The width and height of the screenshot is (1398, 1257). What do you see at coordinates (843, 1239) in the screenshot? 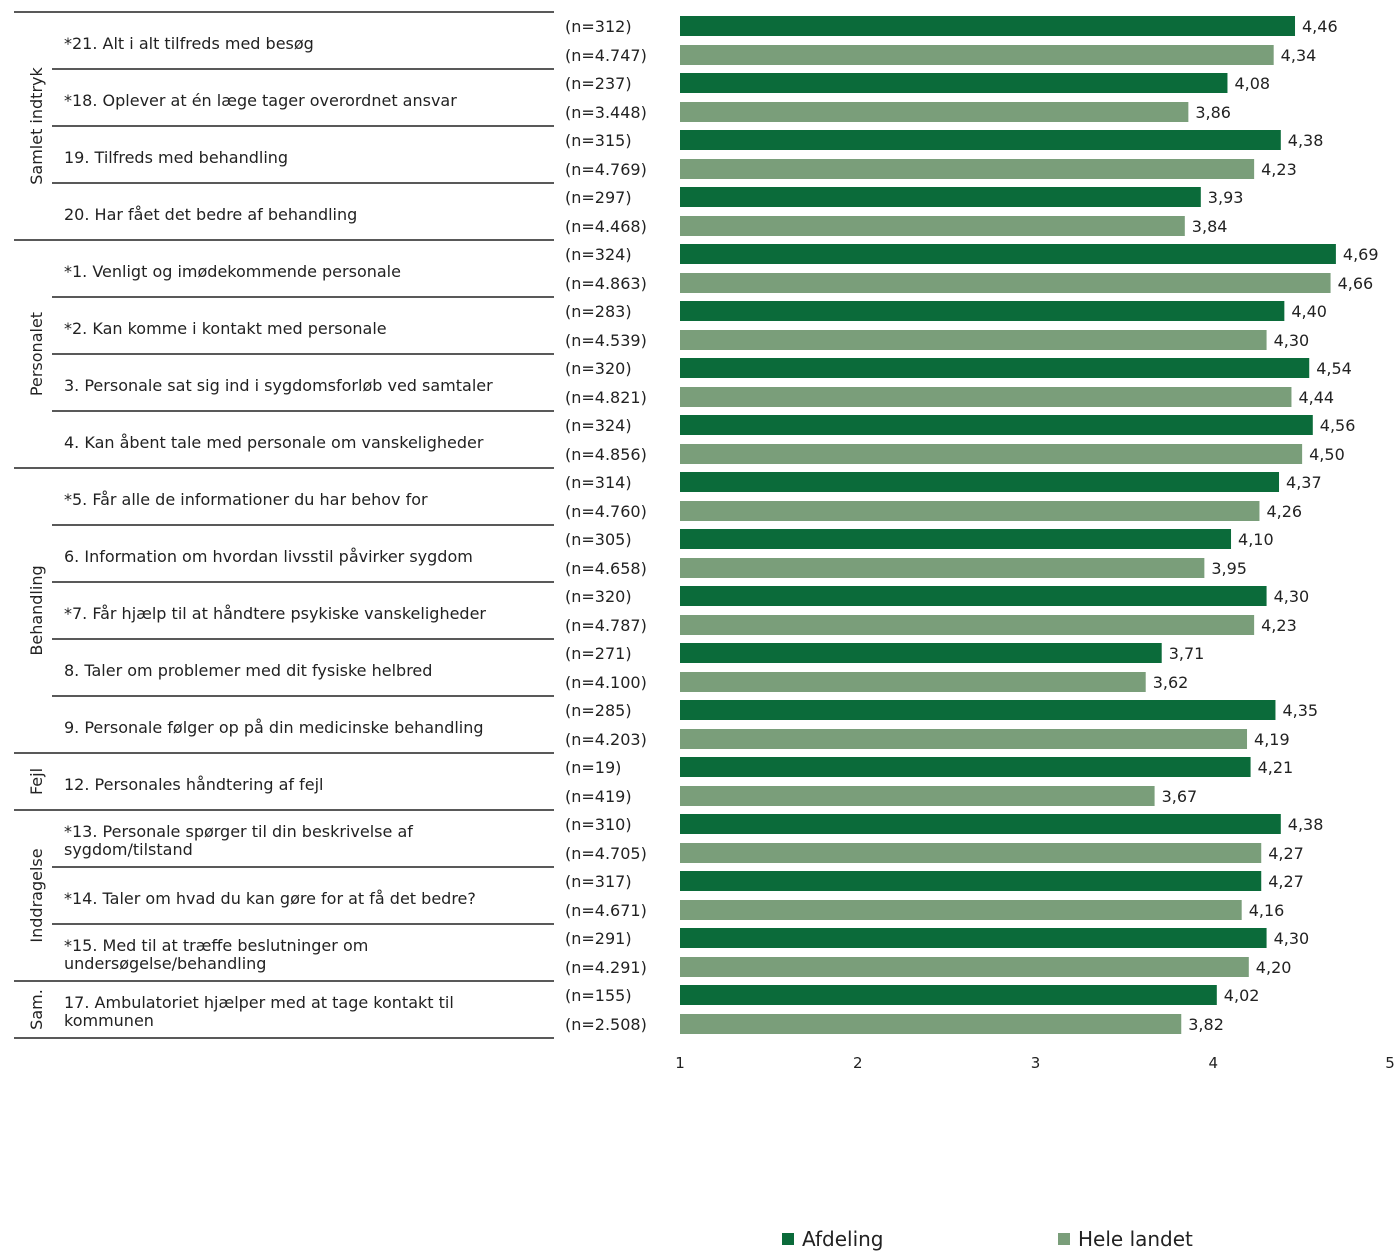
I see `legend-label-afdeling: Afdeling` at bounding box center [843, 1239].